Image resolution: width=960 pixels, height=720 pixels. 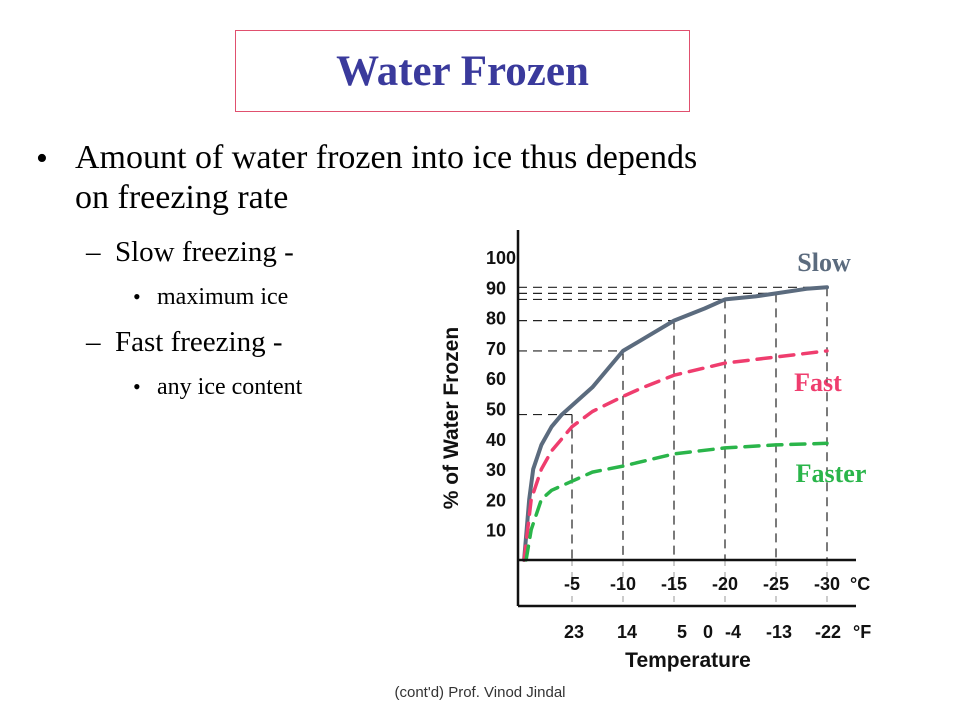 I want to click on sub-bullet-fast: Fast freezing -, so click(x=199, y=342).